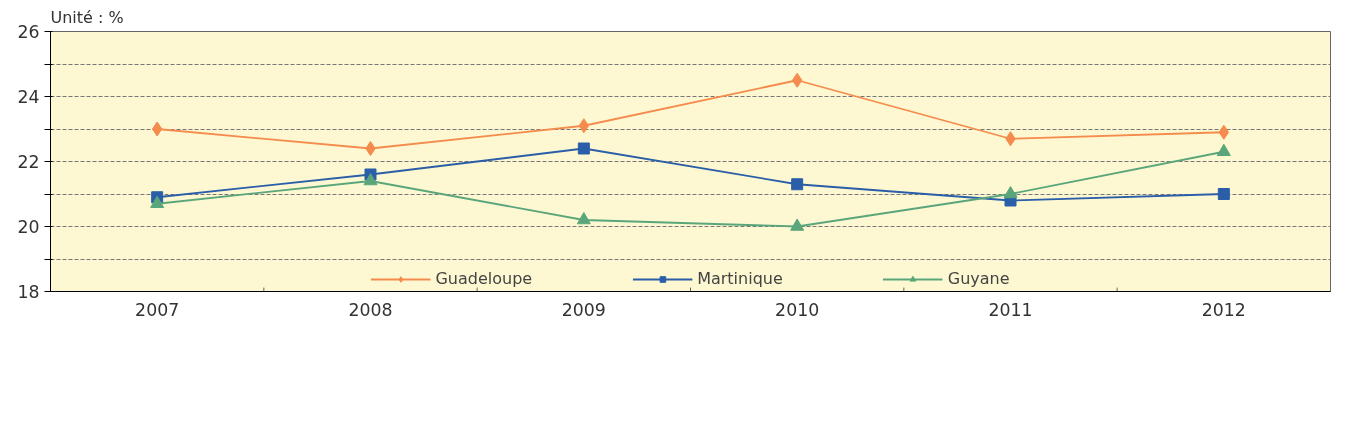  What do you see at coordinates (583, 309) in the screenshot?
I see `x-tick-label: 2009` at bounding box center [583, 309].